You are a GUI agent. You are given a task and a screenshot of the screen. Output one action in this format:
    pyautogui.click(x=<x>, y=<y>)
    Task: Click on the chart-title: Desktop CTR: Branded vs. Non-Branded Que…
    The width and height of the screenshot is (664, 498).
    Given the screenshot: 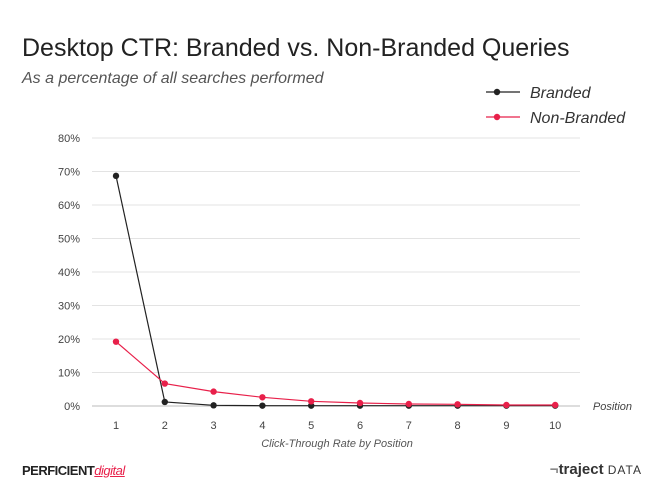 What is the action you would take?
    pyautogui.click(x=296, y=48)
    